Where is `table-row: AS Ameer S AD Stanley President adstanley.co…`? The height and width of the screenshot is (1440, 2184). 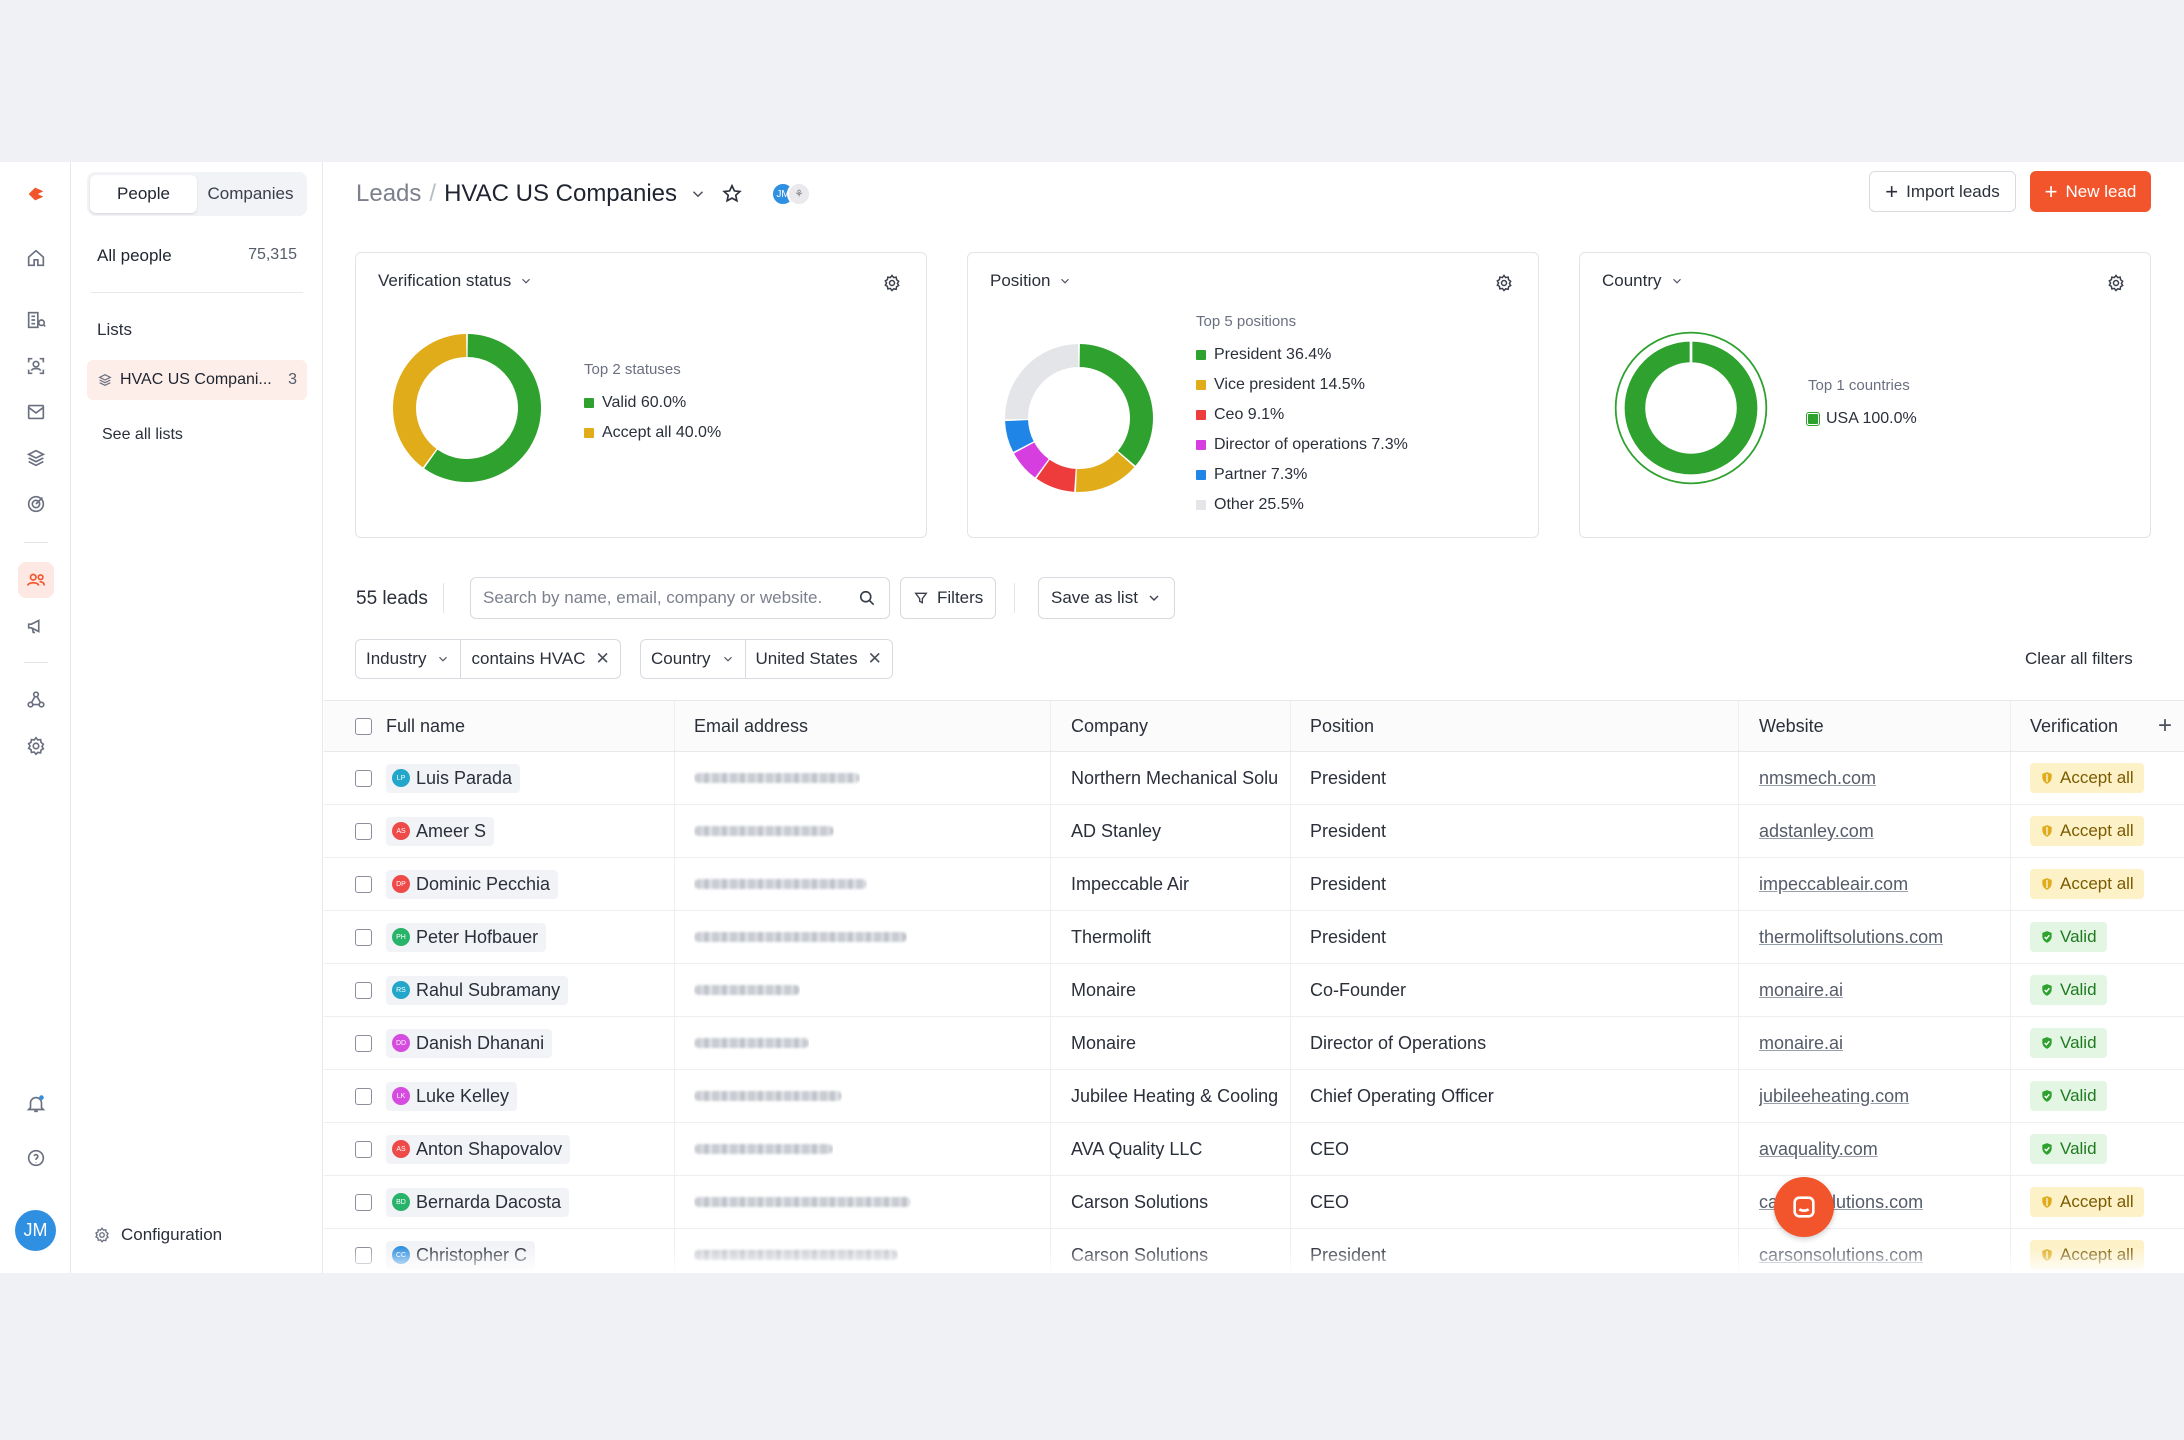
table-row: AS Ameer S AD Stanley President adstanley.co… is located at coordinates (1254, 831).